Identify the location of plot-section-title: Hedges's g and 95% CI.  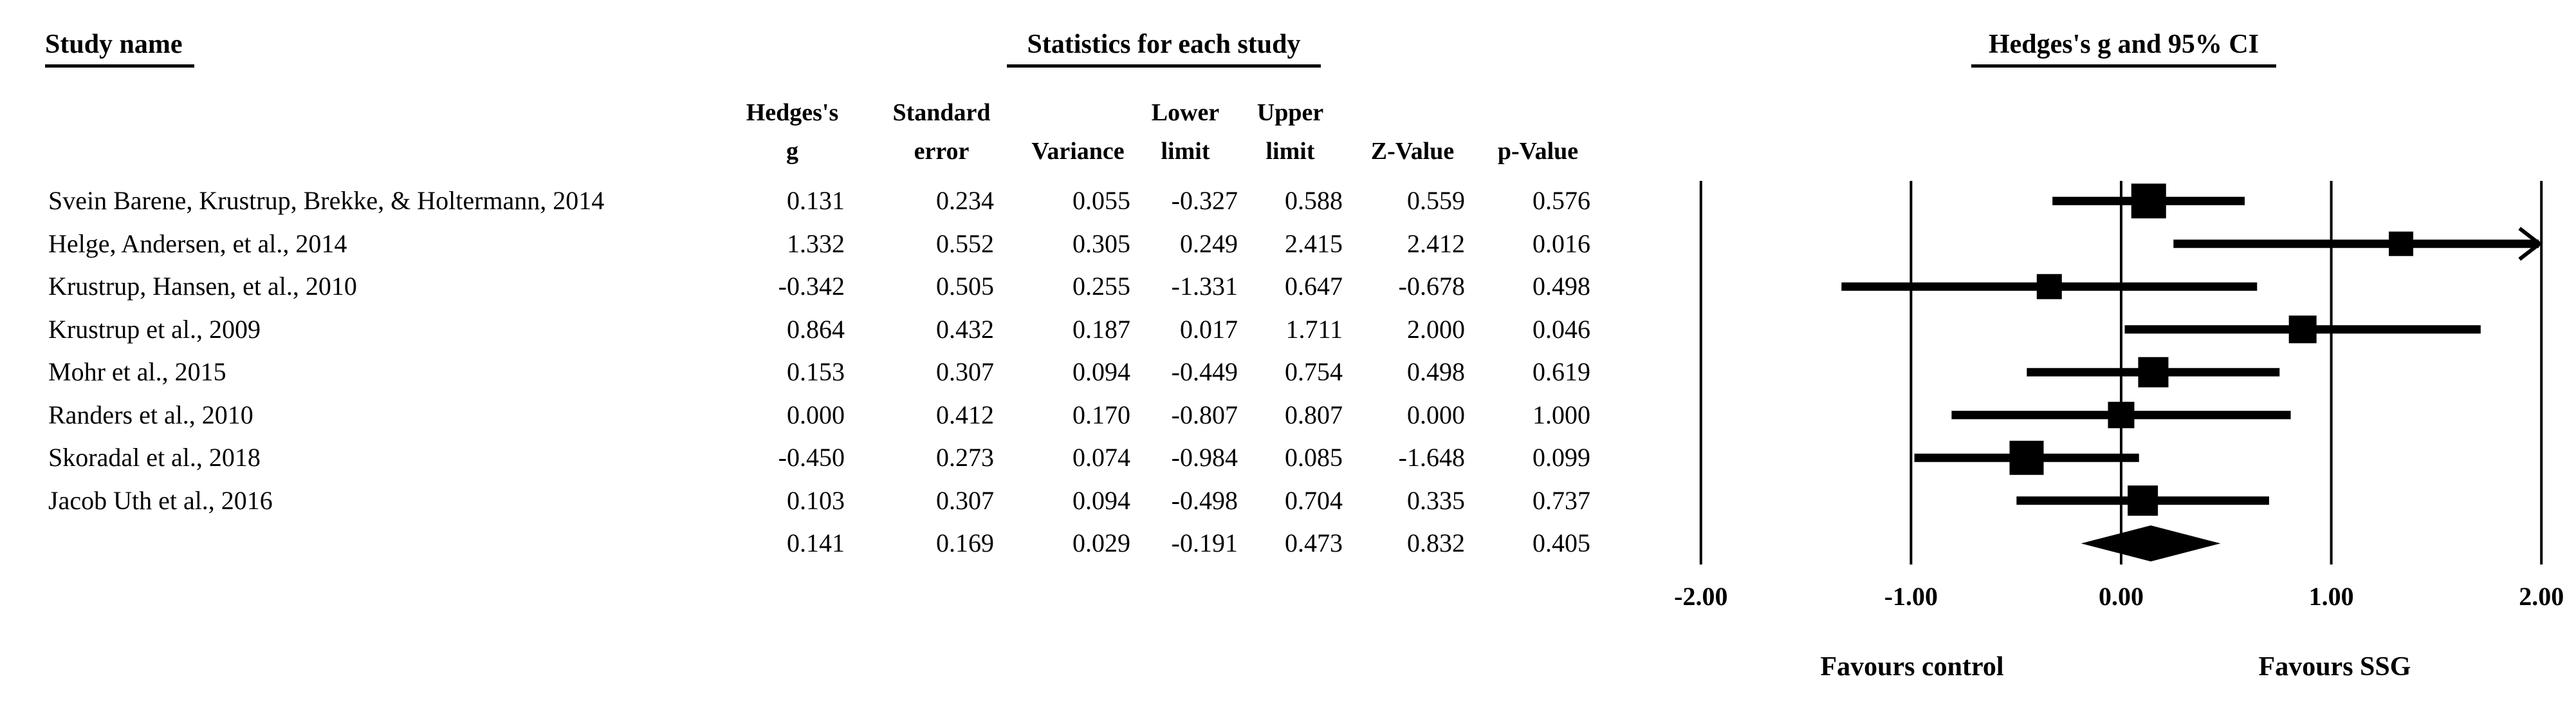
(2123, 49).